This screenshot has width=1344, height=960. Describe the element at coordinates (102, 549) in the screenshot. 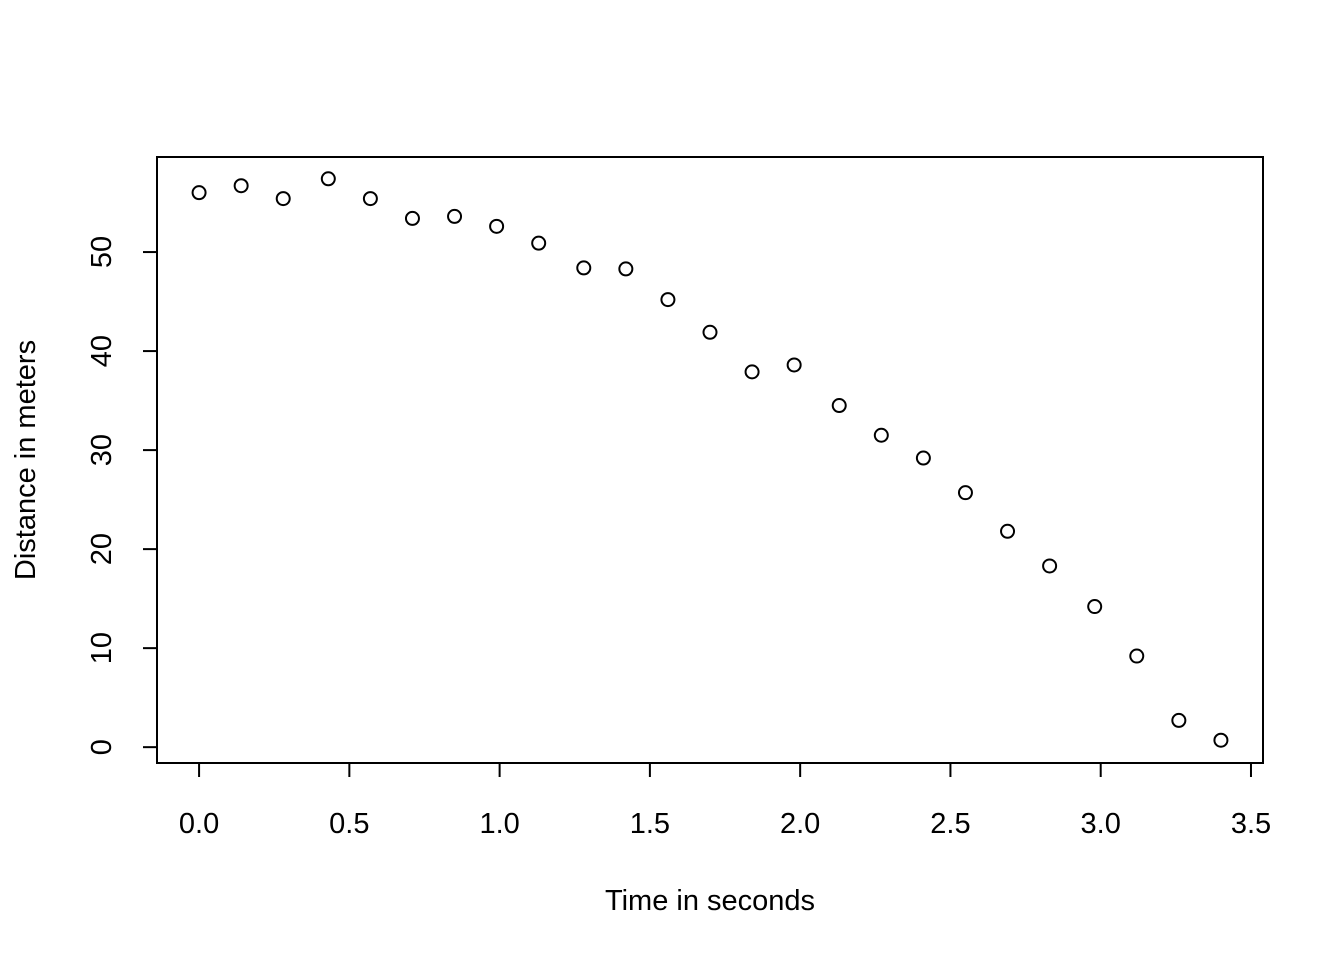

I see `y-tick-label: 20` at that location.